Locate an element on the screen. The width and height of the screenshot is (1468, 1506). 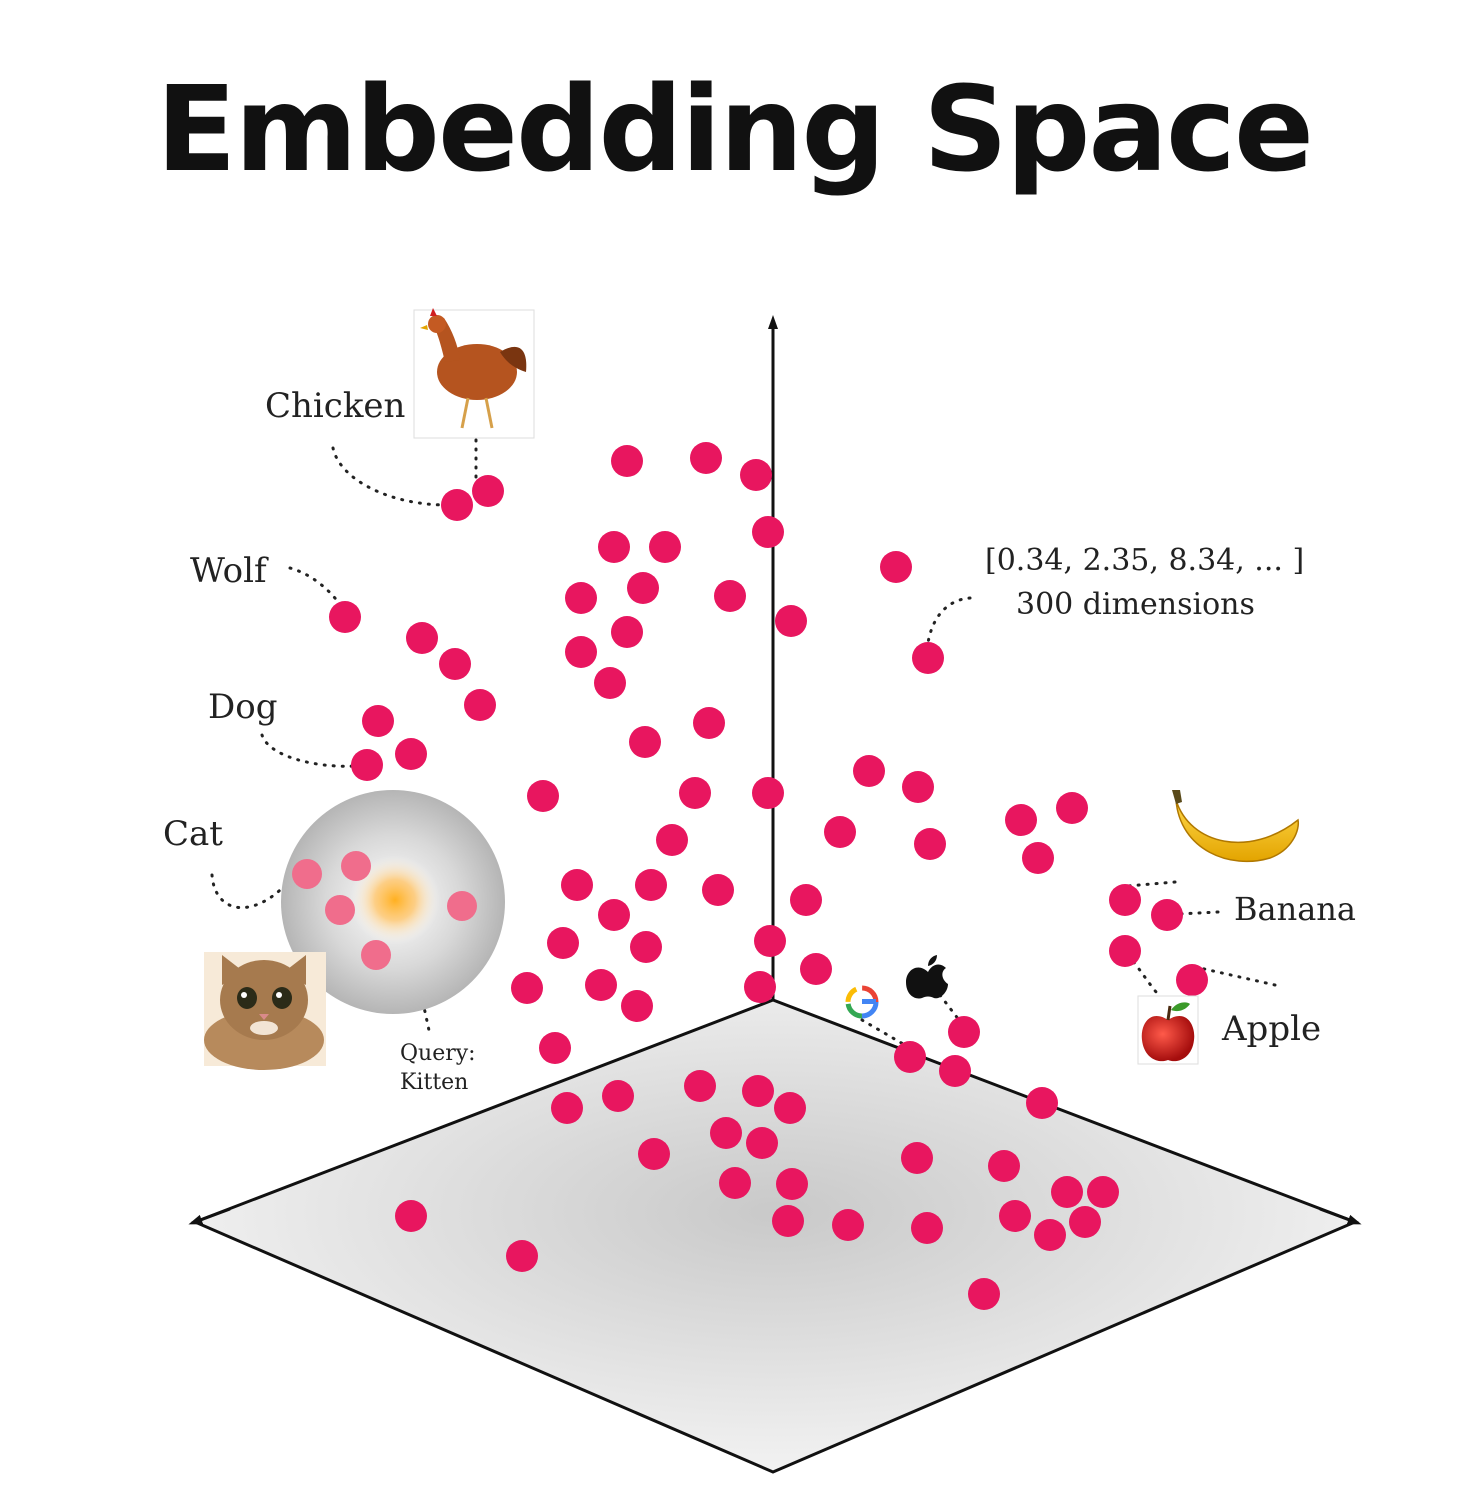
apple-logo is located at coordinates (927, 977).